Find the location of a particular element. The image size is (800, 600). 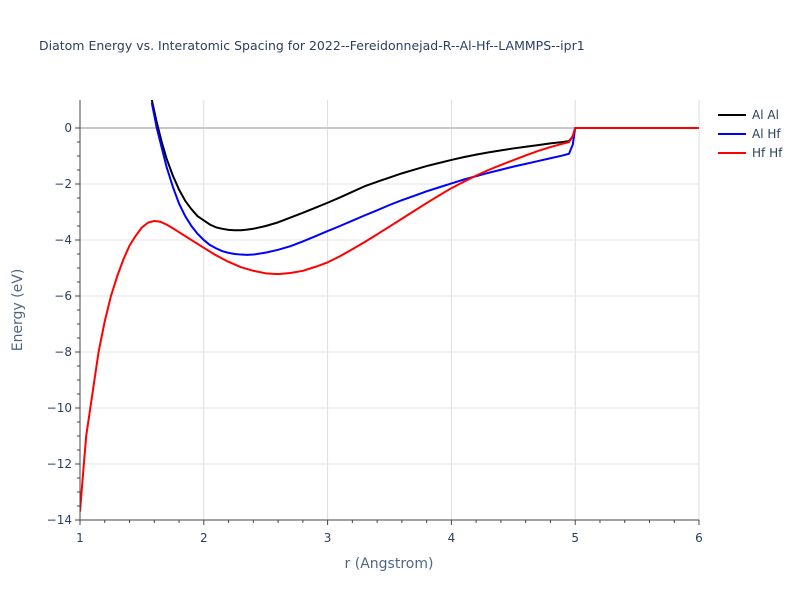

x-tick-label: 2 is located at coordinates (204, 538).